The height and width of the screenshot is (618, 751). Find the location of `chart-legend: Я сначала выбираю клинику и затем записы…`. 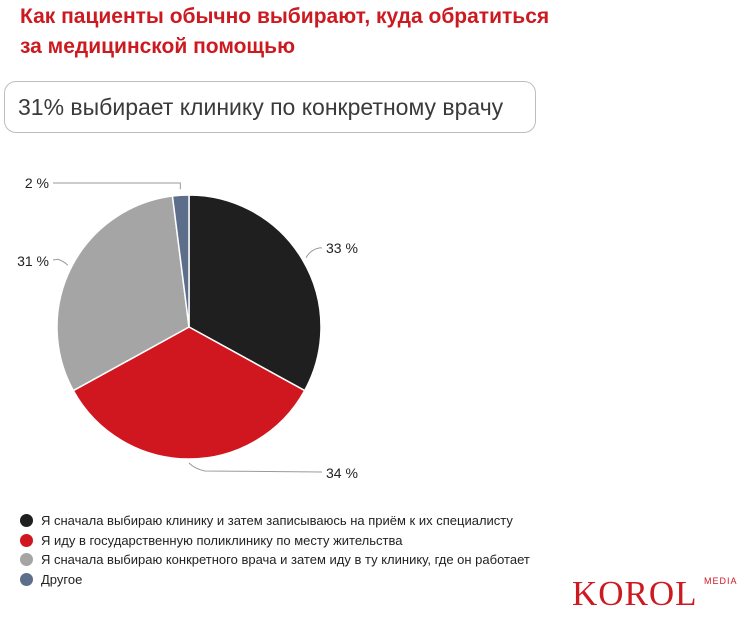

chart-legend: Я сначала выбираю клинику и затем записы… is located at coordinates (275, 550).